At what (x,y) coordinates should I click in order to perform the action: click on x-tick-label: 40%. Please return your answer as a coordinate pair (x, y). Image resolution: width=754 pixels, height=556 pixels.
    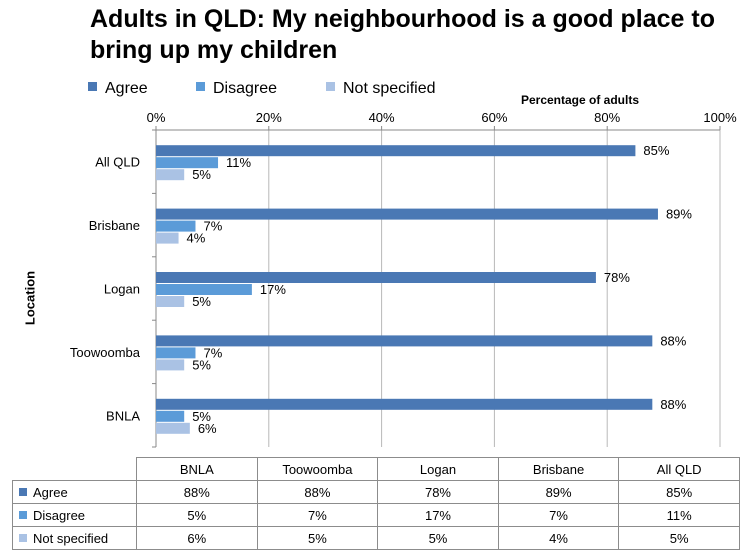
    Looking at the image, I should click on (382, 117).